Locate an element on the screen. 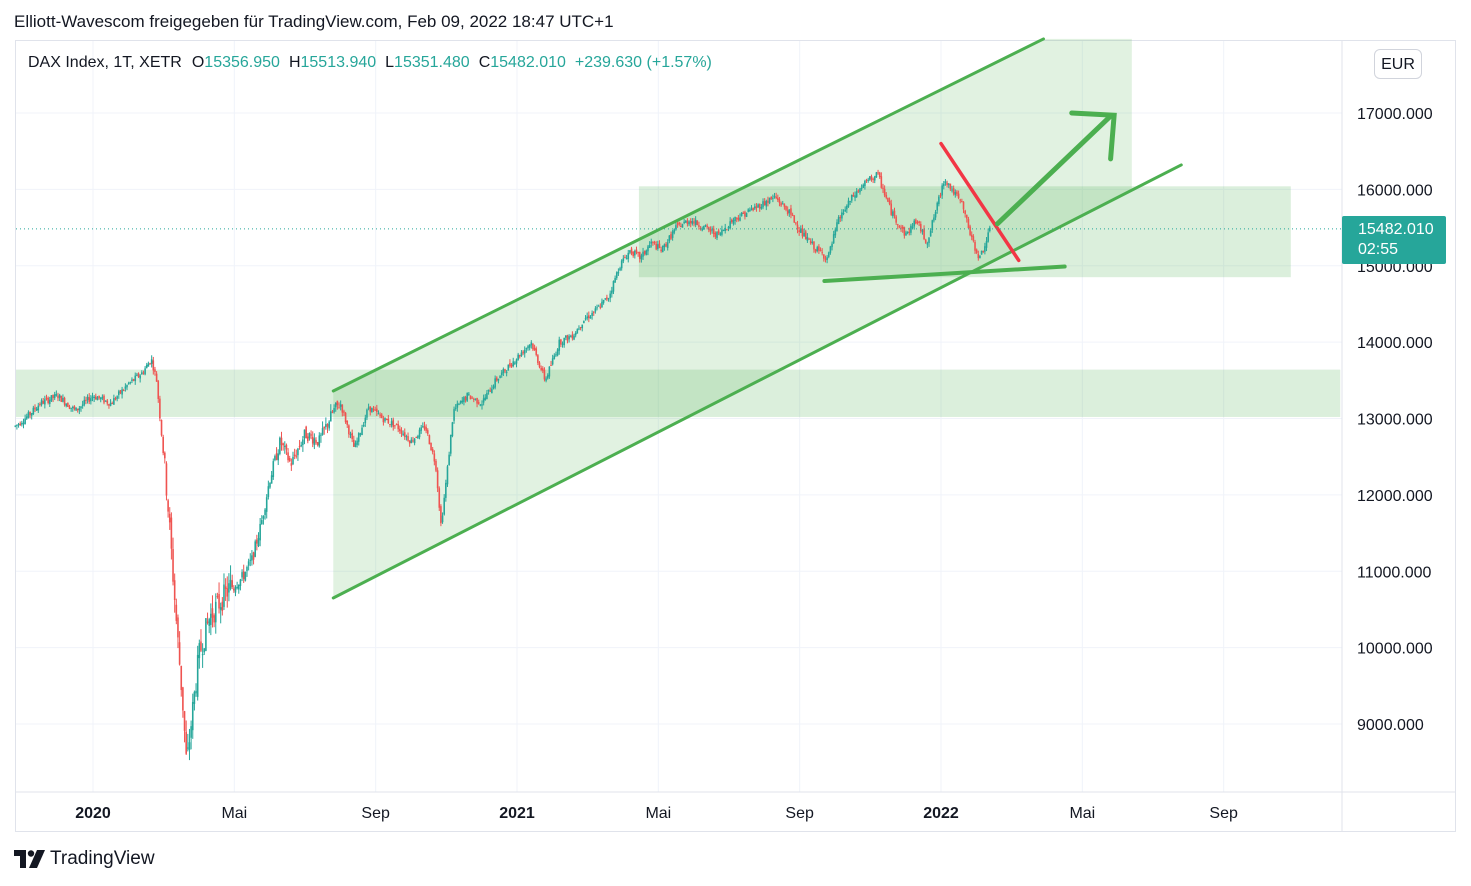 The width and height of the screenshot is (1471, 886). currency-button: EUR is located at coordinates (1398, 64).